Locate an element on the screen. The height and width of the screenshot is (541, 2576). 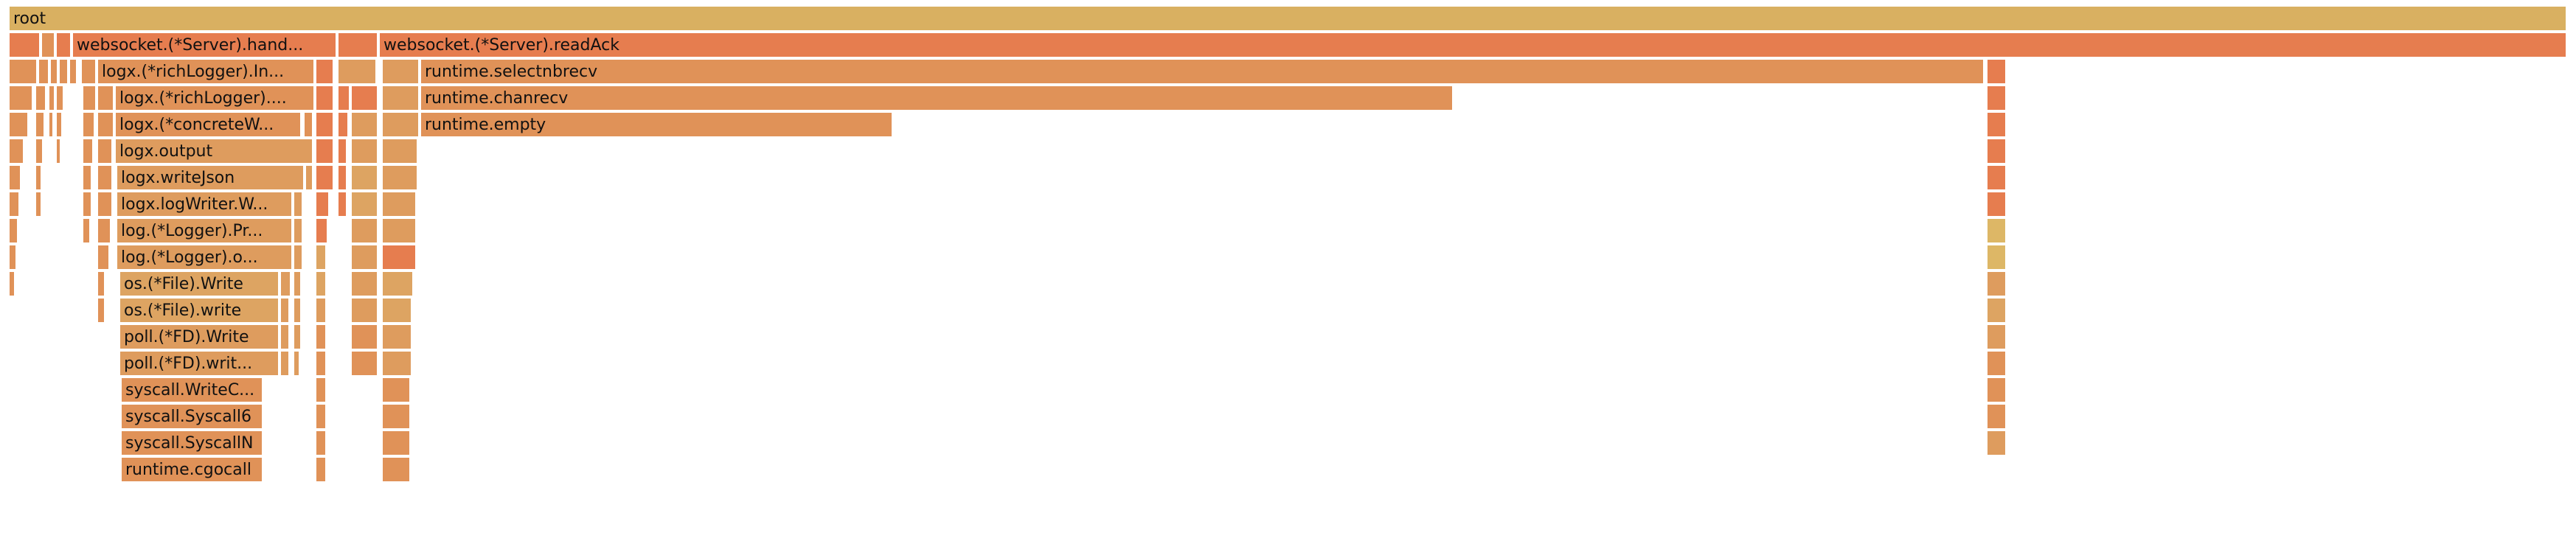
frame-f-r3-c is located at coordinates (51, 98).